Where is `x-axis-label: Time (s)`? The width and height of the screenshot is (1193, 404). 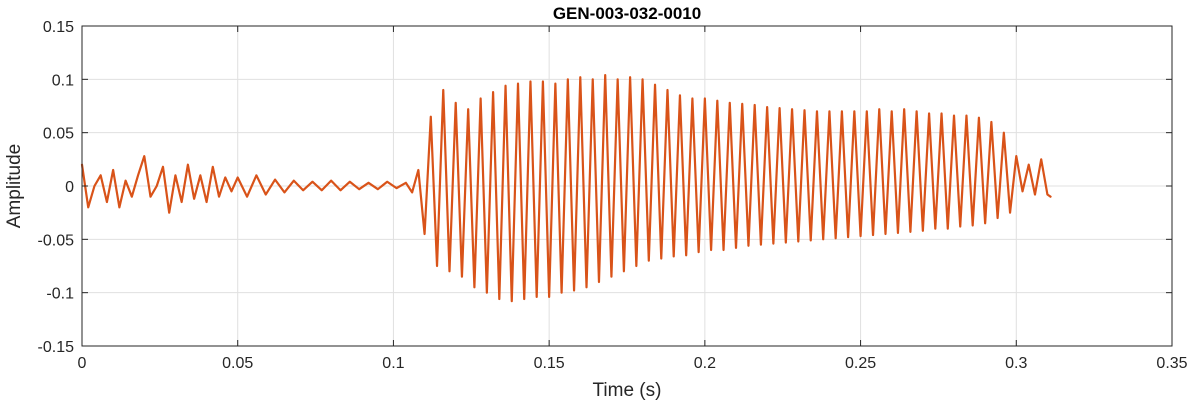
x-axis-label: Time (s) is located at coordinates (627, 390).